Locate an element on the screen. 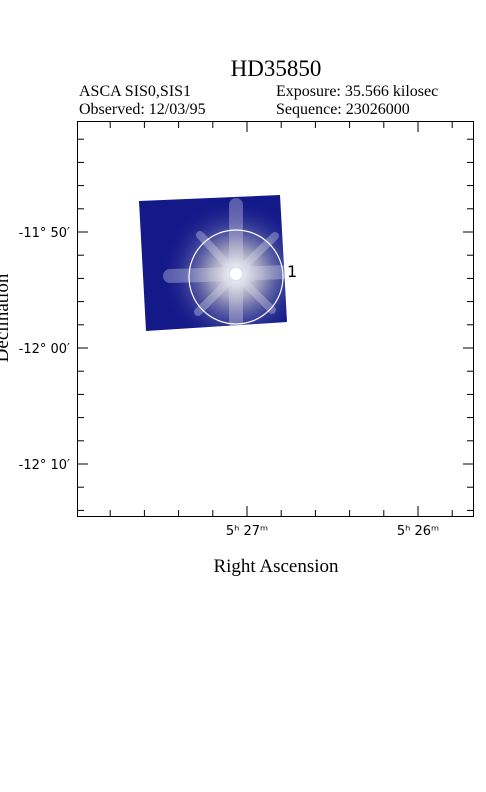 This screenshot has height=792, width=486. sky-image: 1 is located at coordinates (218, 263).